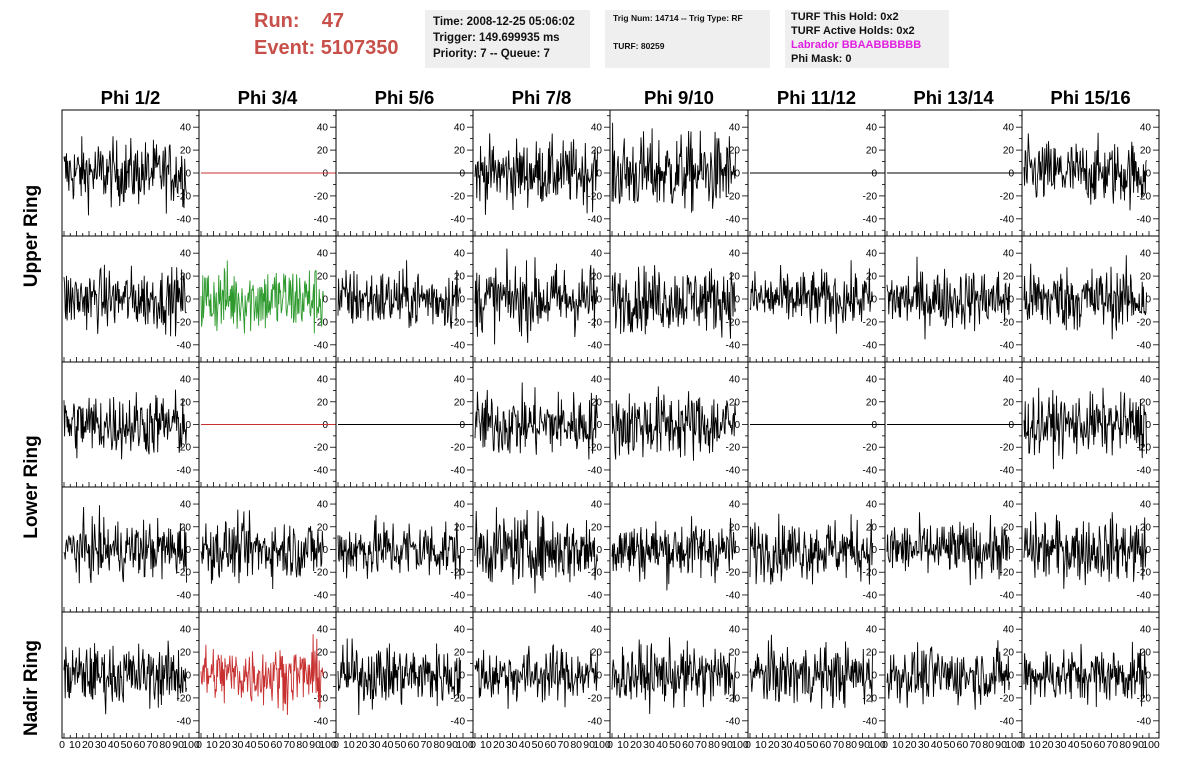 This screenshot has height=772, width=1196. Describe the element at coordinates (821, 59) in the screenshot. I see `phi-mask-text: Phi Mask: 0` at that location.